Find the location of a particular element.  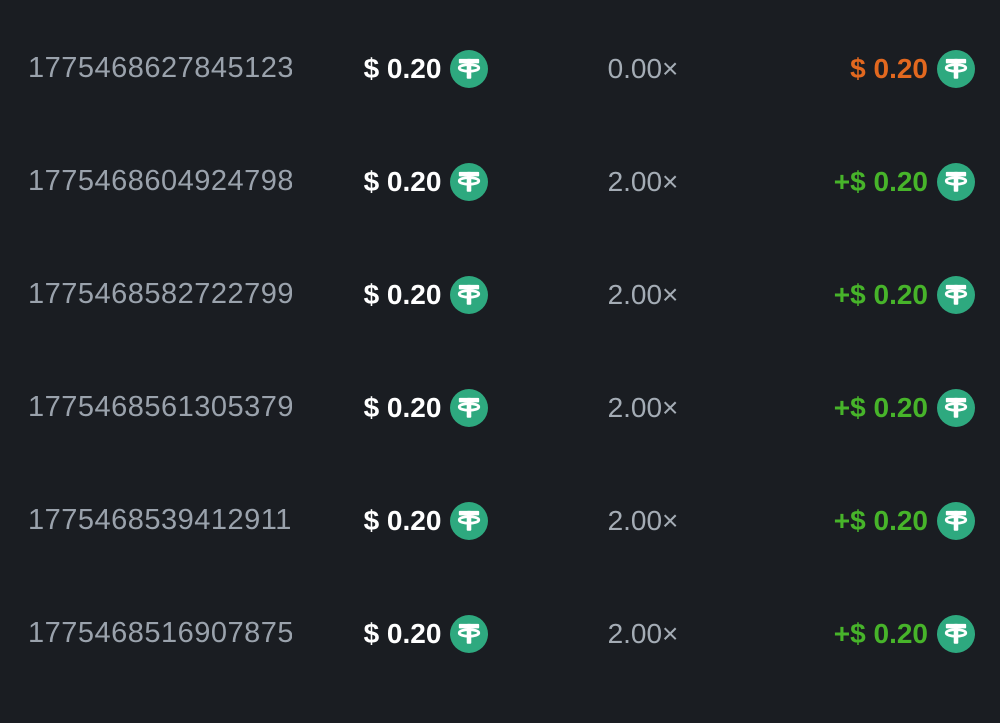

bet-id: 17754685394129116 is located at coordinates (160, 520).